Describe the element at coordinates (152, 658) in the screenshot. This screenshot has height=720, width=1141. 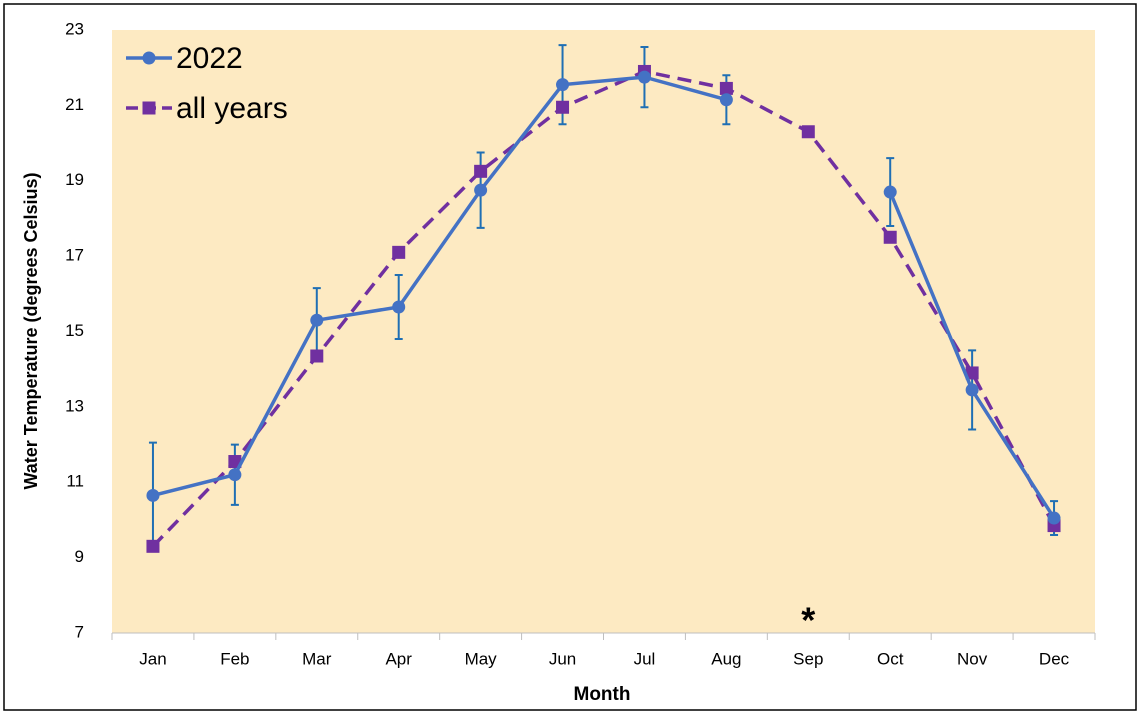
I see `x-tick-label: Jan` at that location.